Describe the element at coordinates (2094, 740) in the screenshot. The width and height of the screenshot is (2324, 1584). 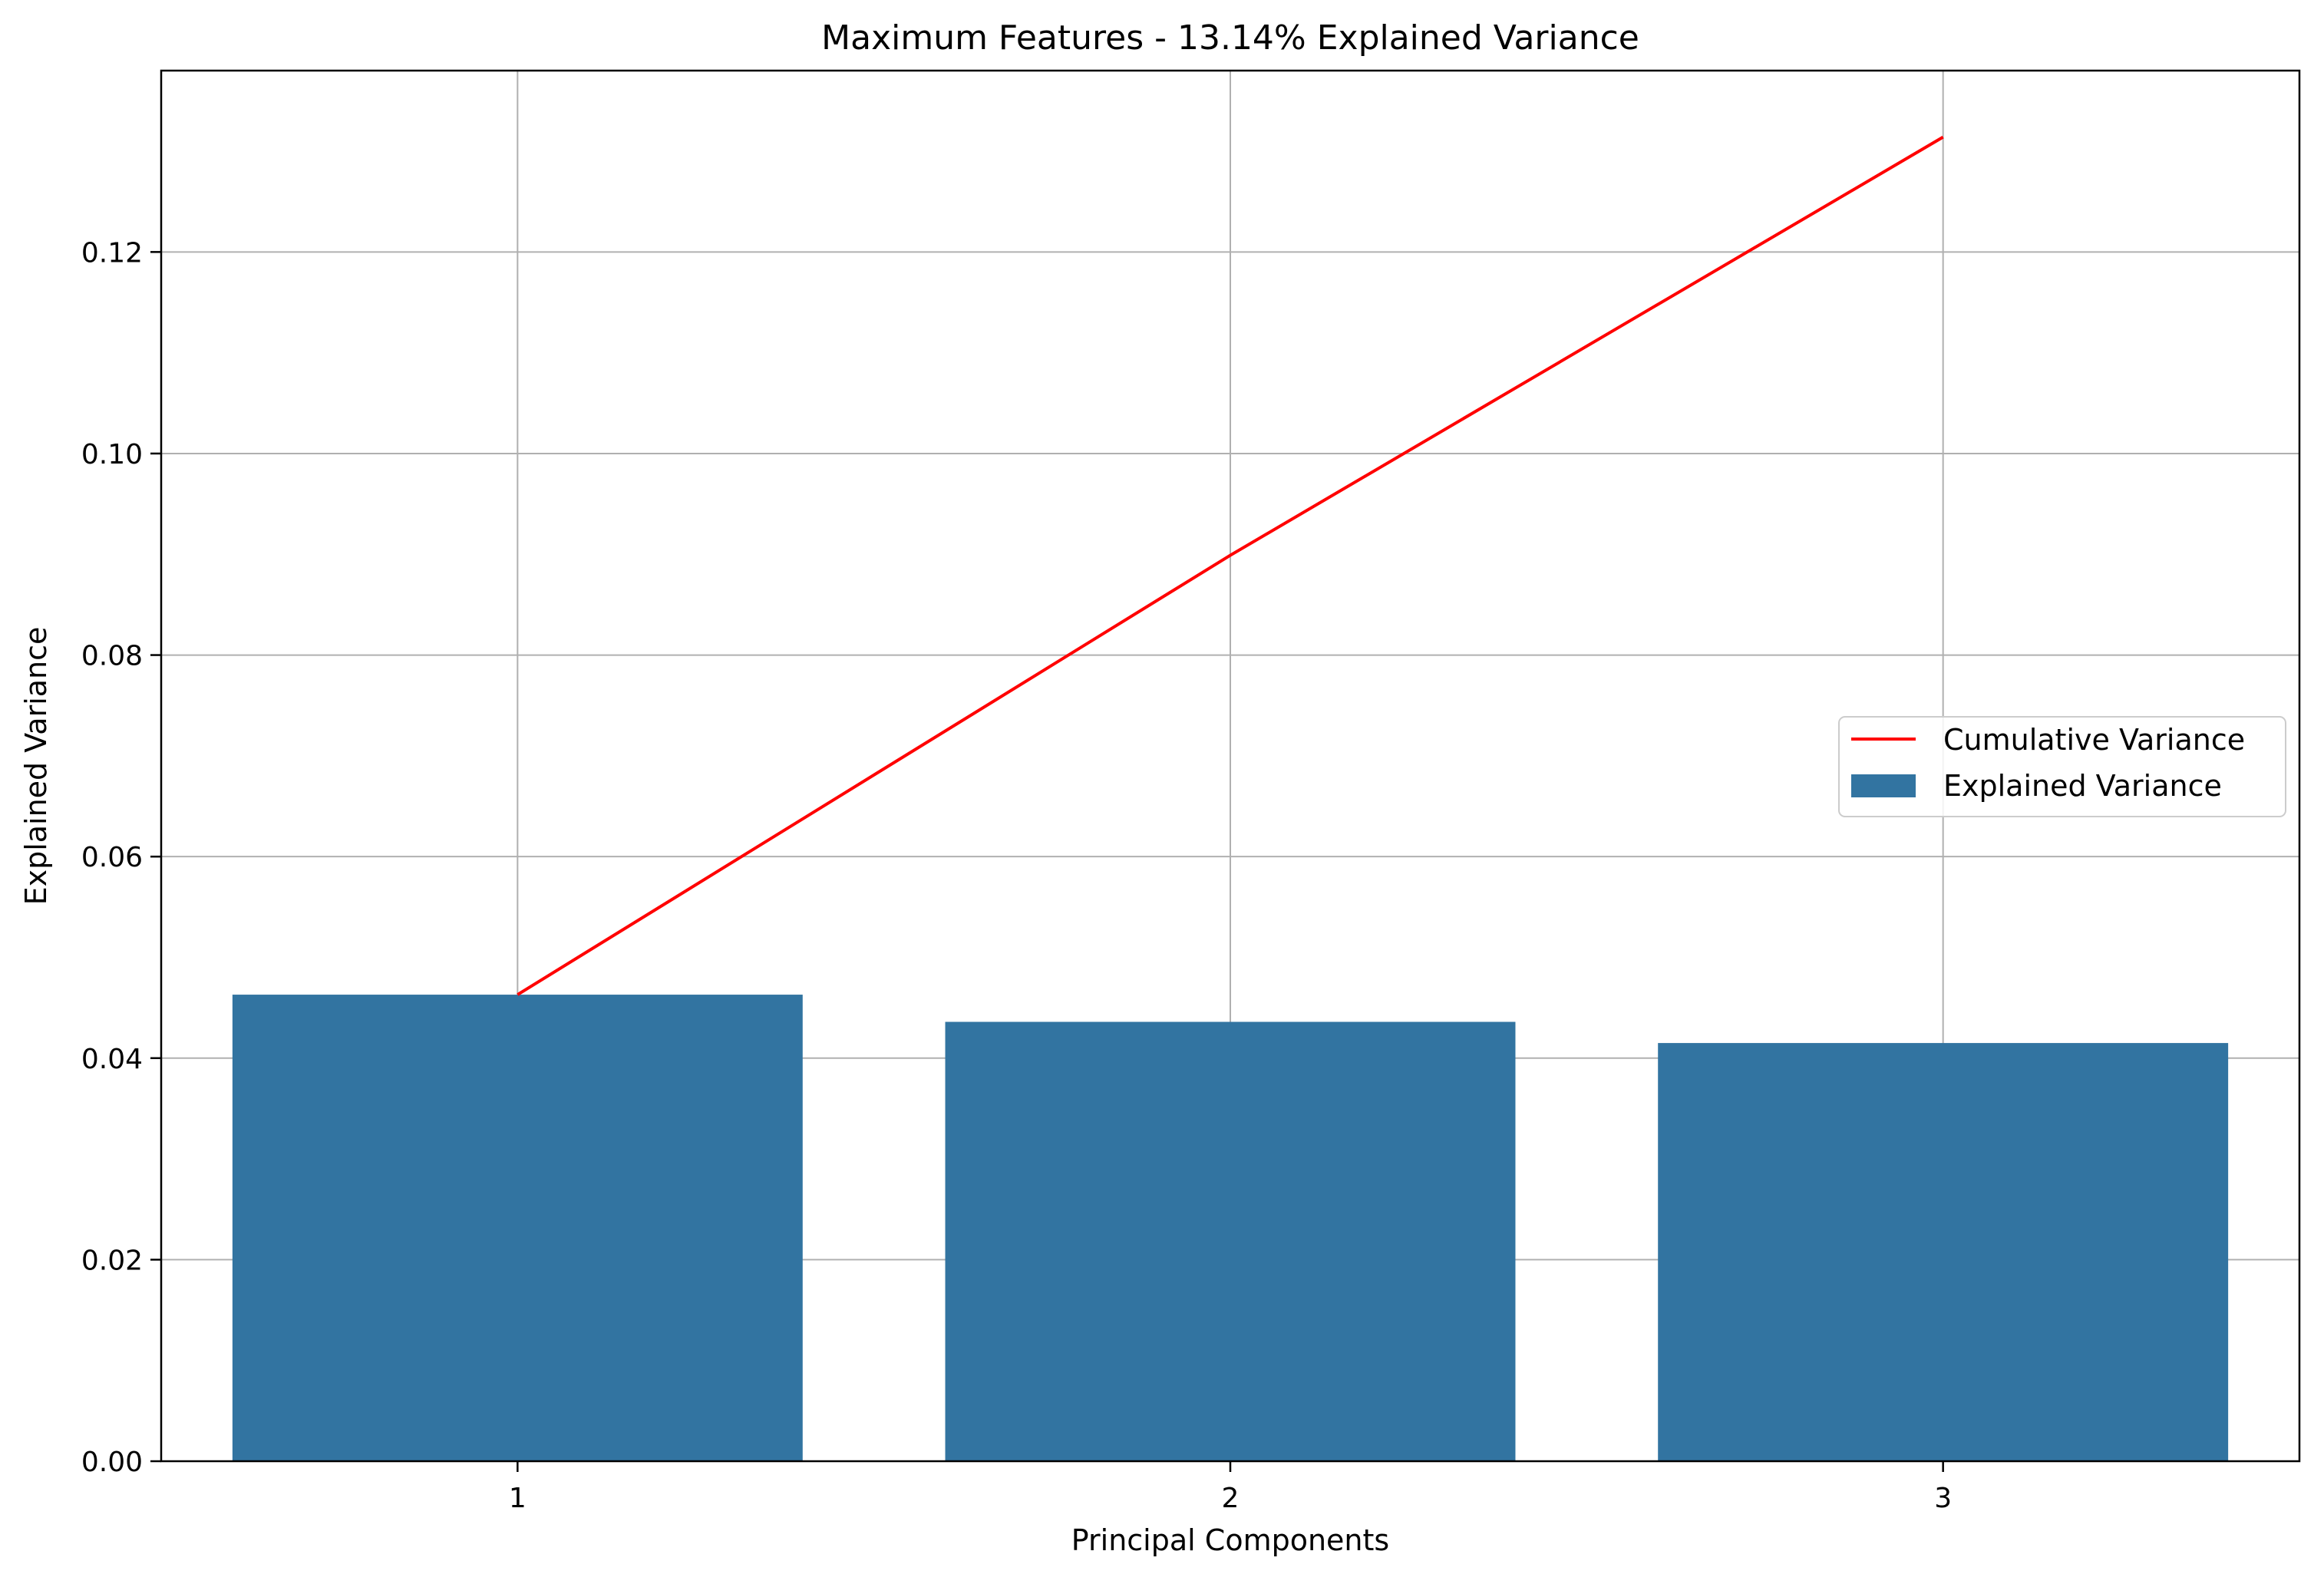
I see `legend-label-cumulative: Cumulative Variance` at that location.